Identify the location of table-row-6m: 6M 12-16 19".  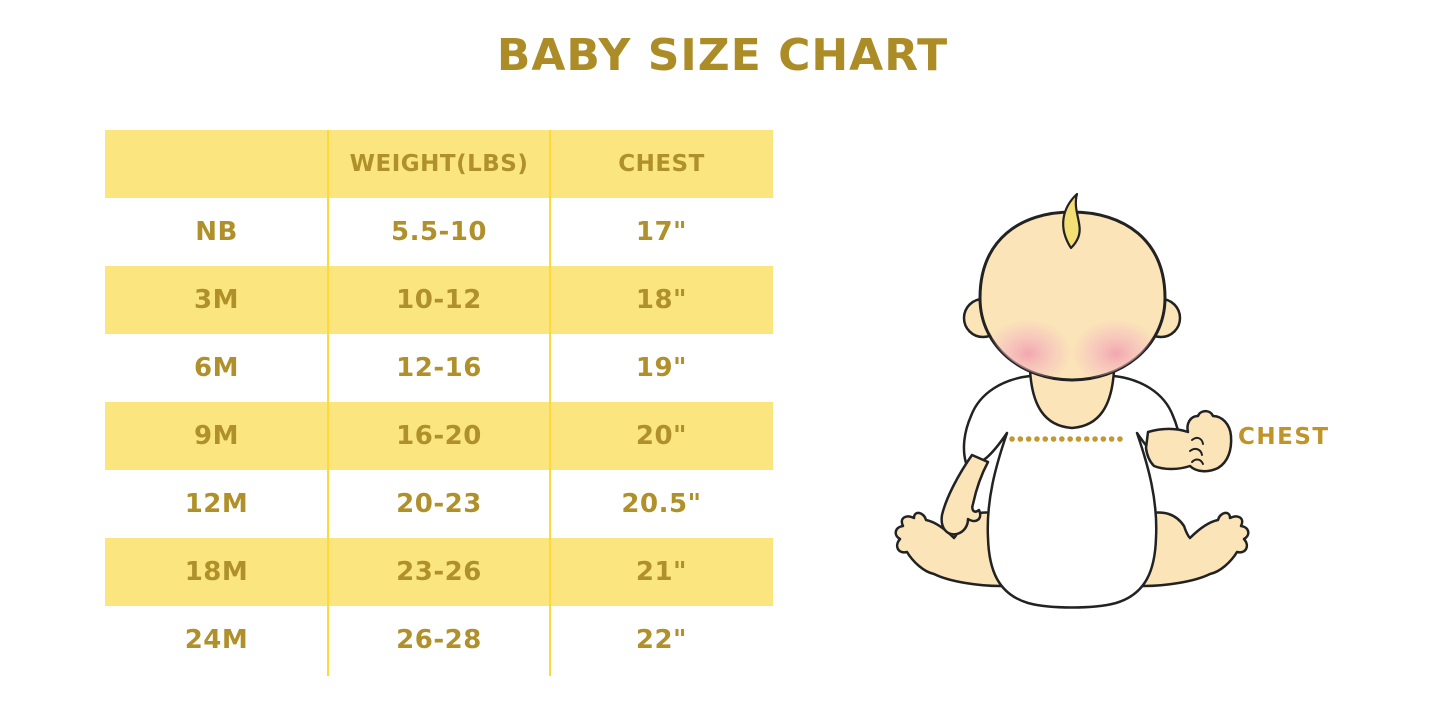
(439, 368).